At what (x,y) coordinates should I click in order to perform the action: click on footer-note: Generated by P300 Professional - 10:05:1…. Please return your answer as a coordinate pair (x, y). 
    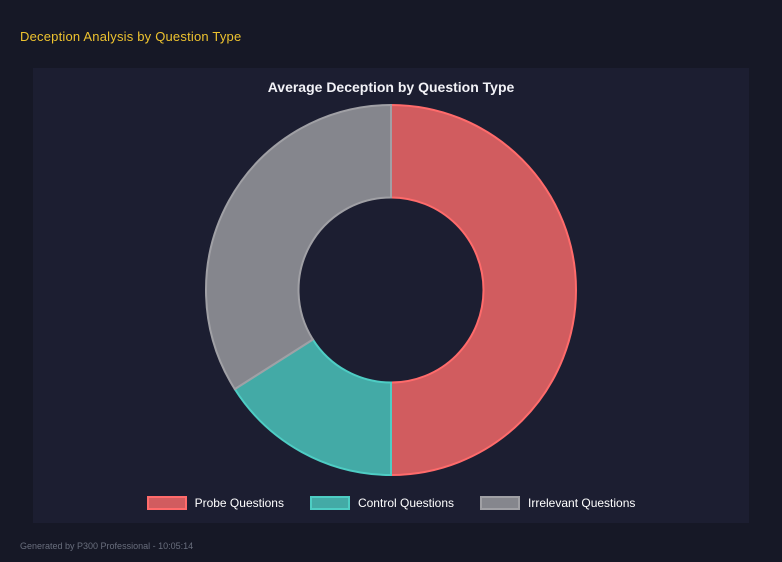
    Looking at the image, I should click on (107, 546).